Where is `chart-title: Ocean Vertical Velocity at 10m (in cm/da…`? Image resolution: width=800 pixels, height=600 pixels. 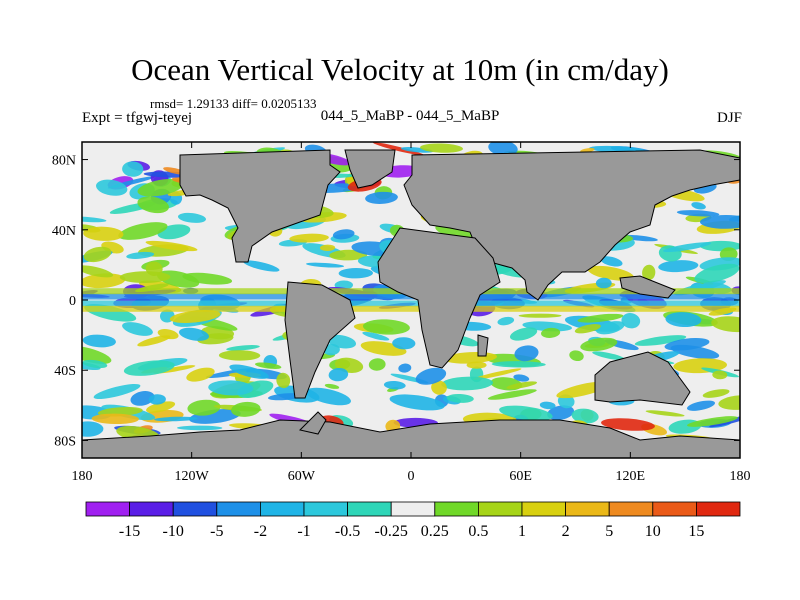
chart-title: Ocean Vertical Velocity at 10m (in cm/da… is located at coordinates (400, 69).